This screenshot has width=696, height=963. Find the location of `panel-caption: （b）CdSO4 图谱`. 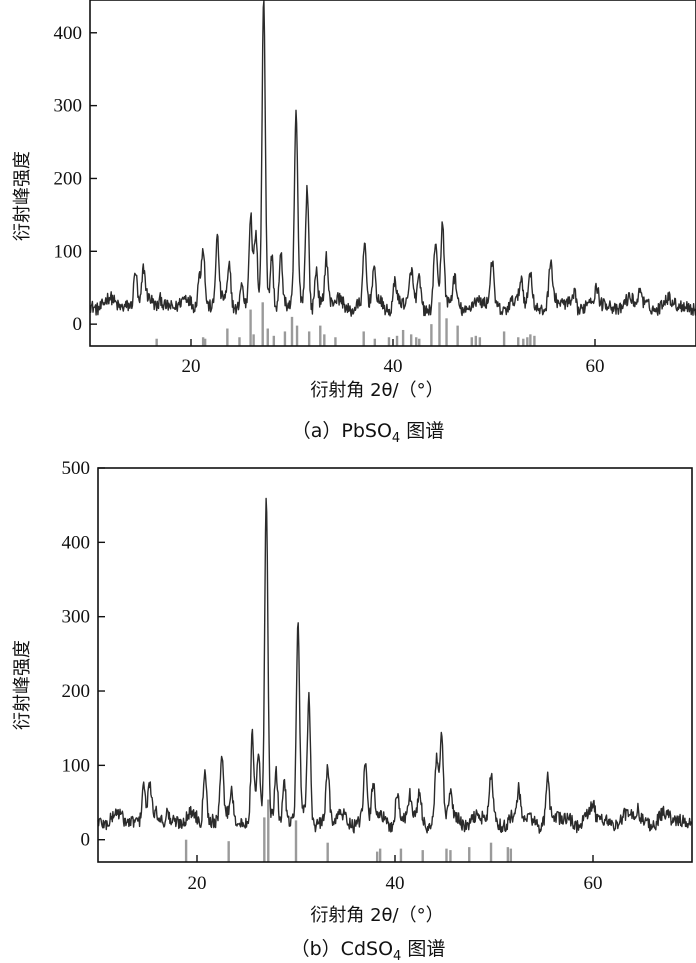

panel-caption: （b）CdSO4 图谱 is located at coordinates (368, 950).